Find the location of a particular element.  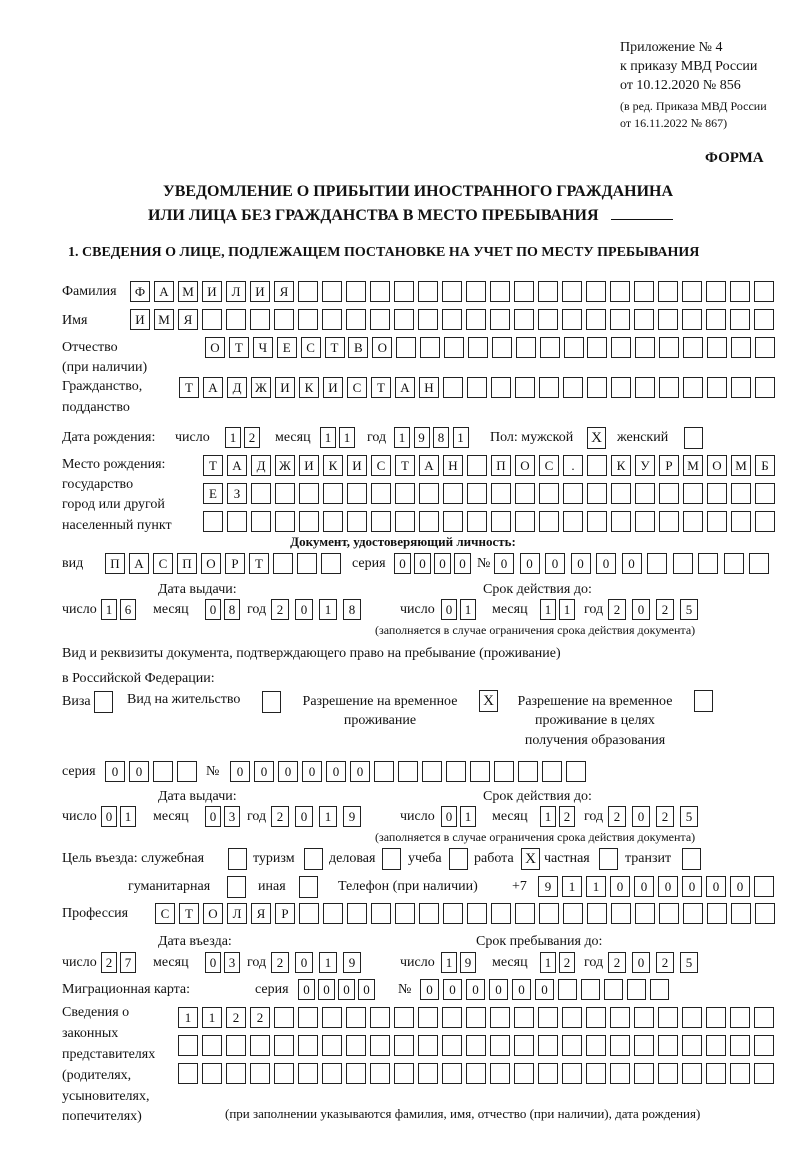

purpose-transit-checkbox is located at coordinates (691, 859).